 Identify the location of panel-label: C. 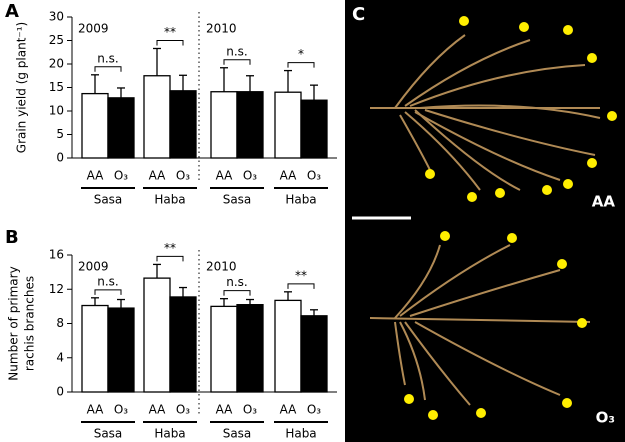
(358, 14).